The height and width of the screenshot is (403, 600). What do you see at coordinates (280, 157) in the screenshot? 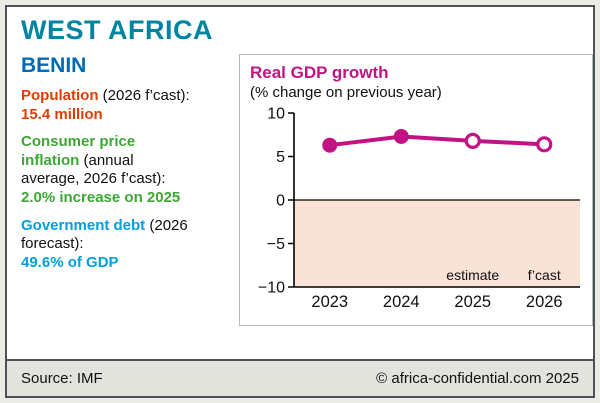
I see `y-tick-label: 5` at bounding box center [280, 157].